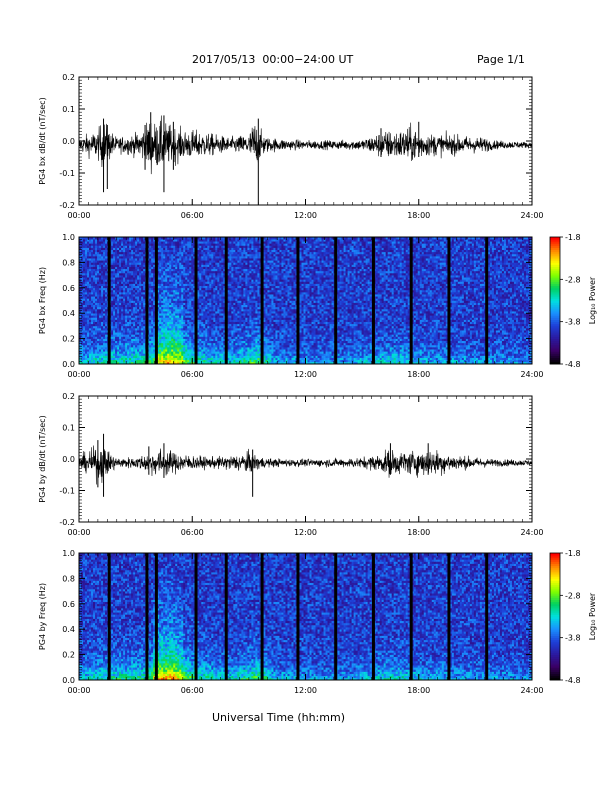 The image size is (612, 792). I want to click on x-axis-title: Universal Time (hh:mm), so click(278, 717).